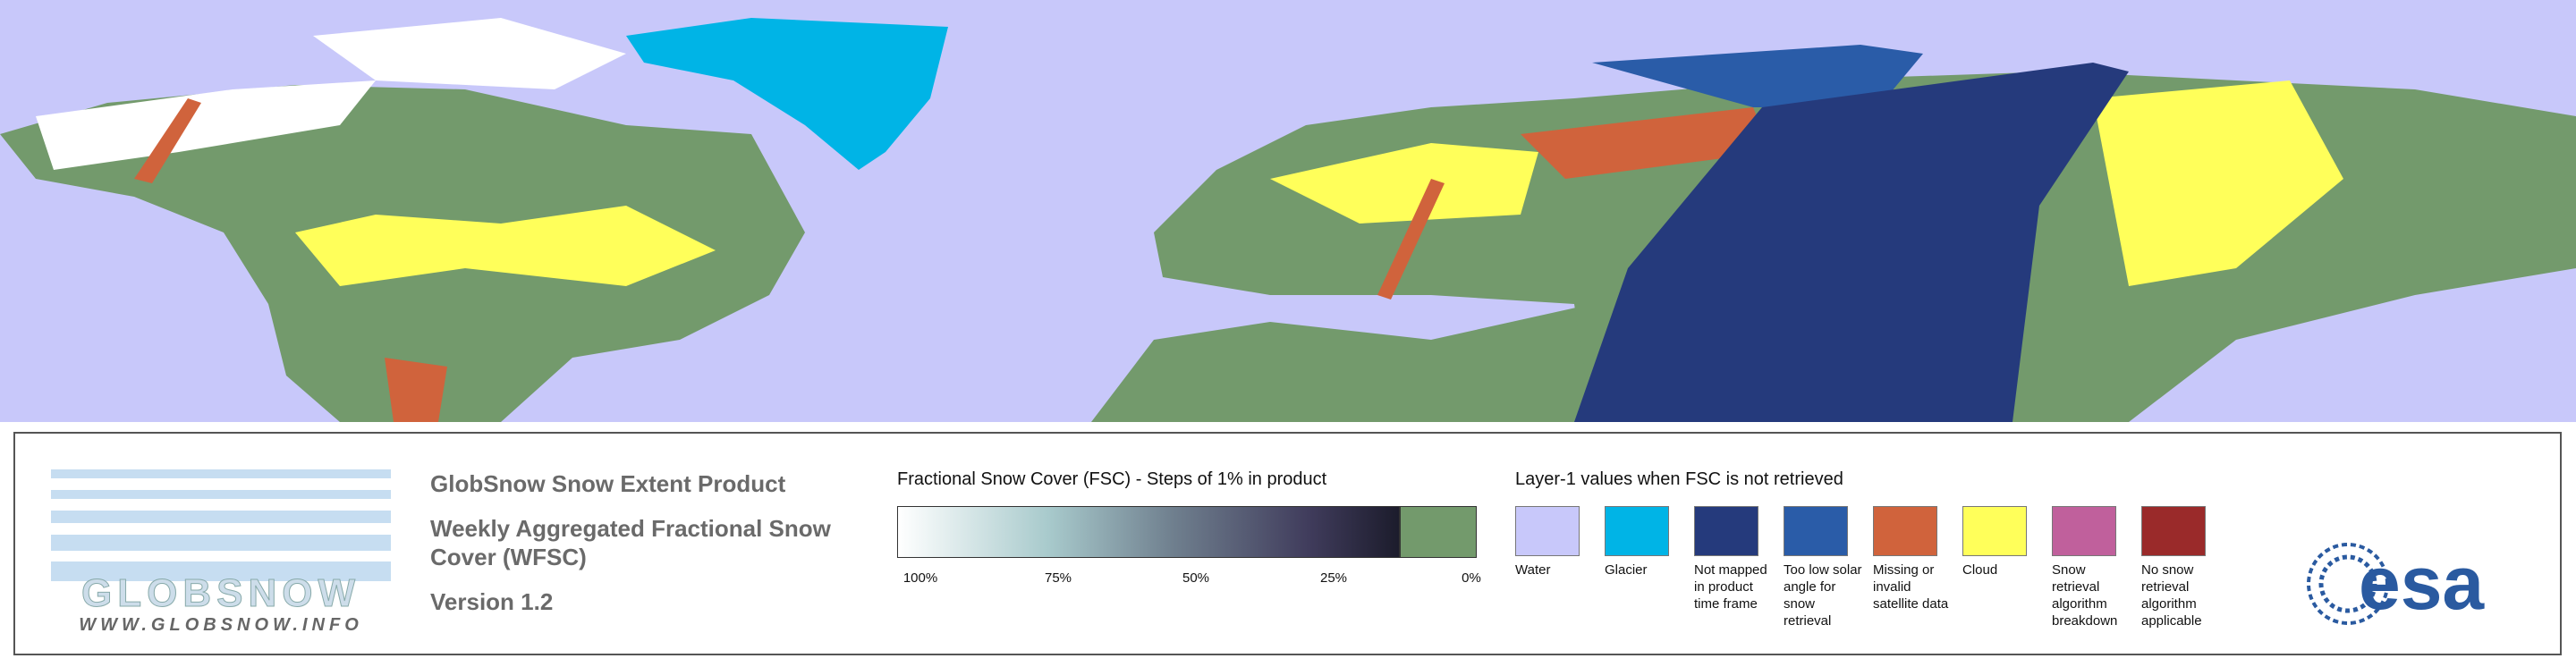 The width and height of the screenshot is (2576, 667). What do you see at coordinates (1730, 587) in the screenshot?
I see `legend-label: Not mapped in product time frame` at bounding box center [1730, 587].